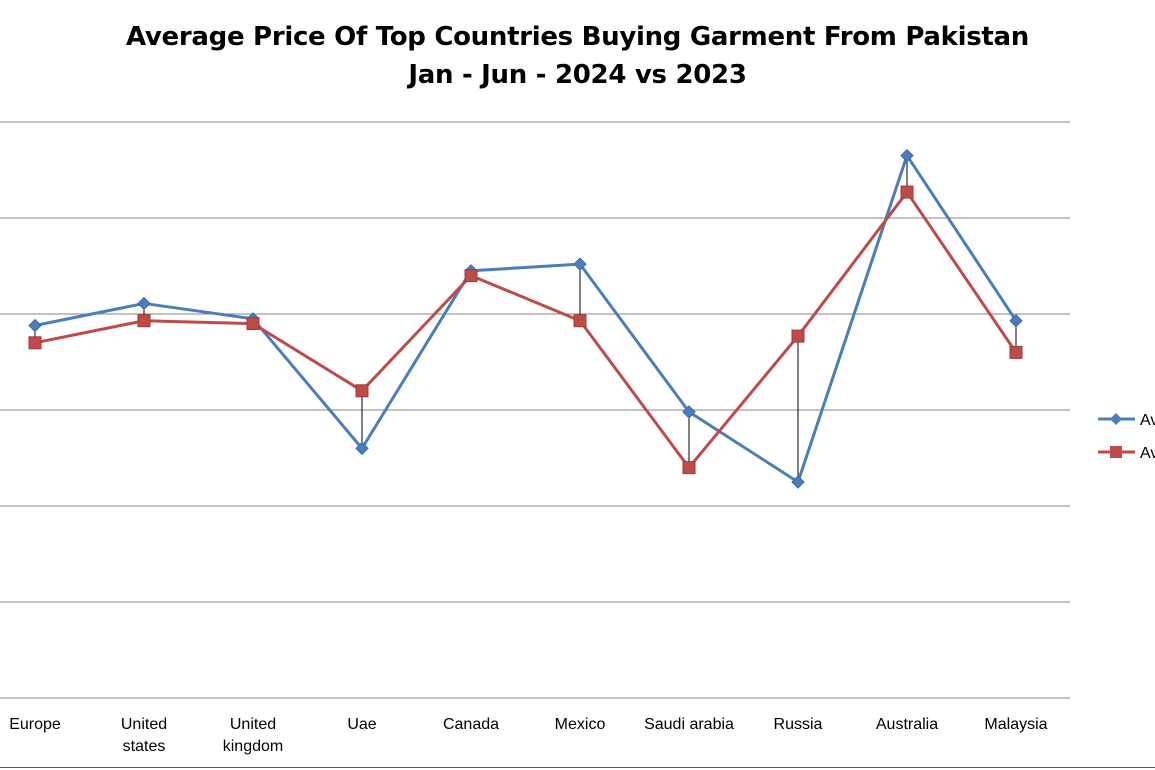 The image size is (1155, 770). I want to click on x-tick-label: United states, so click(144, 735).